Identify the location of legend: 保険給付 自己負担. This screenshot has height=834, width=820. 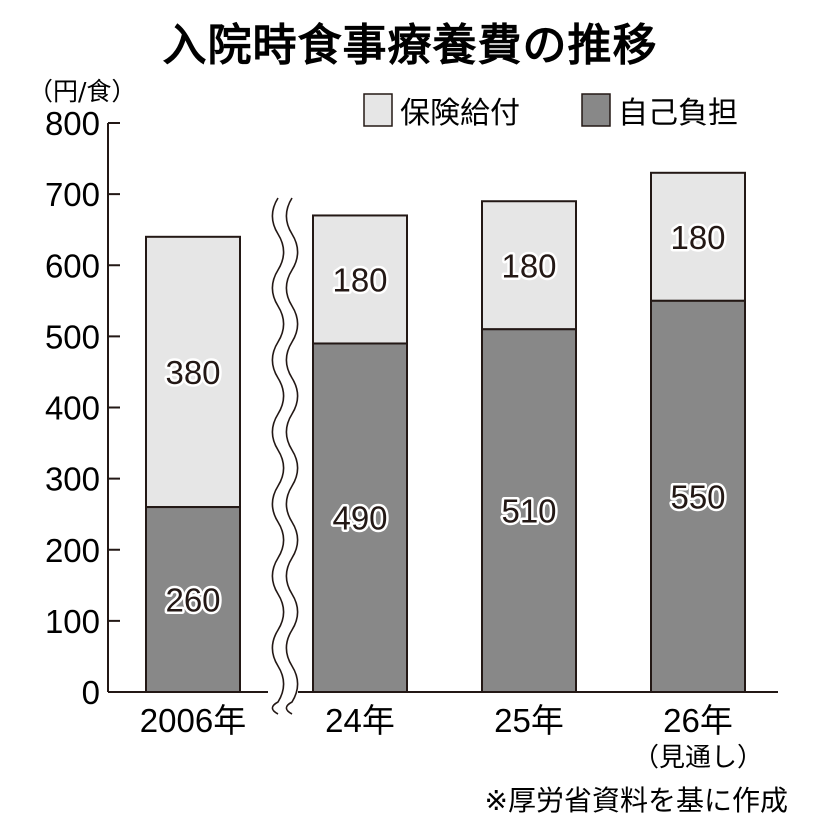
(550, 112).